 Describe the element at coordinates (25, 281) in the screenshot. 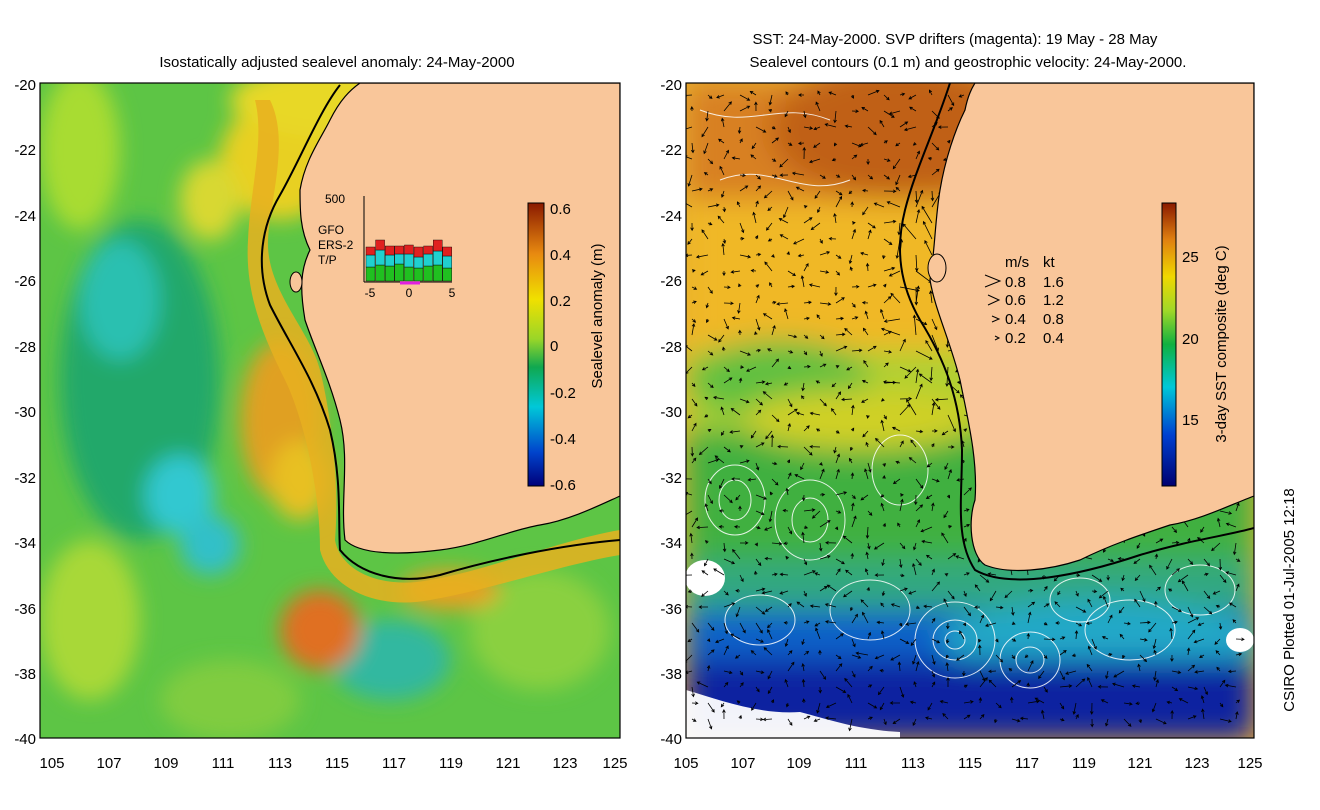

I see `left-y-tick: -26` at that location.